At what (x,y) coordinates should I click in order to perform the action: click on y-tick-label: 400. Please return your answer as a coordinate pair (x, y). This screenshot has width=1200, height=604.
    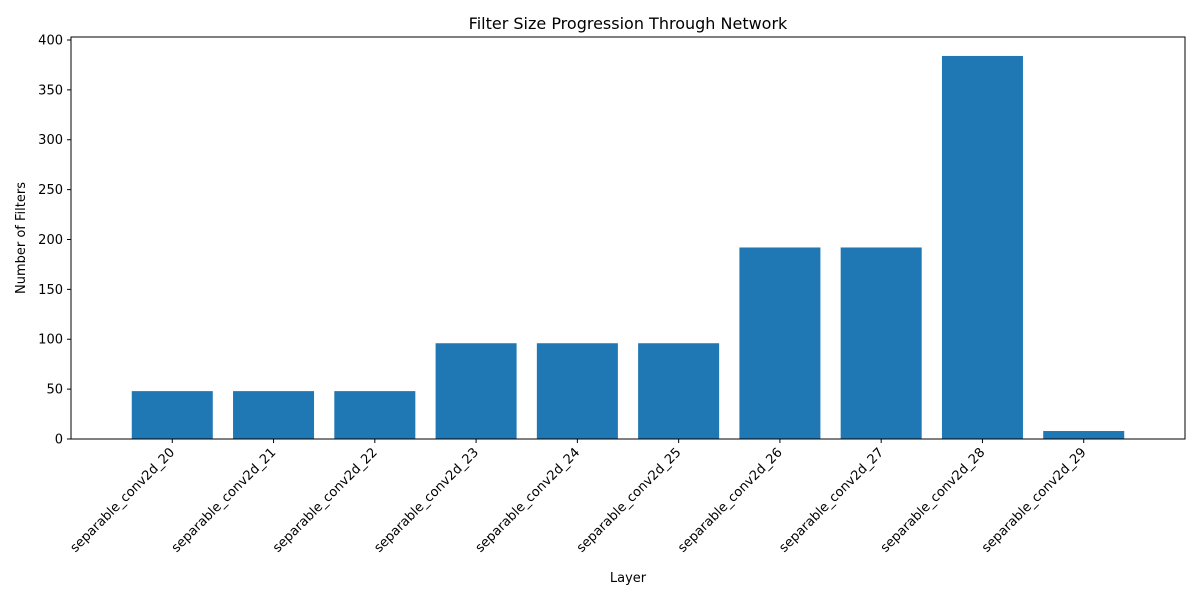
    Looking at the image, I should click on (50, 40).